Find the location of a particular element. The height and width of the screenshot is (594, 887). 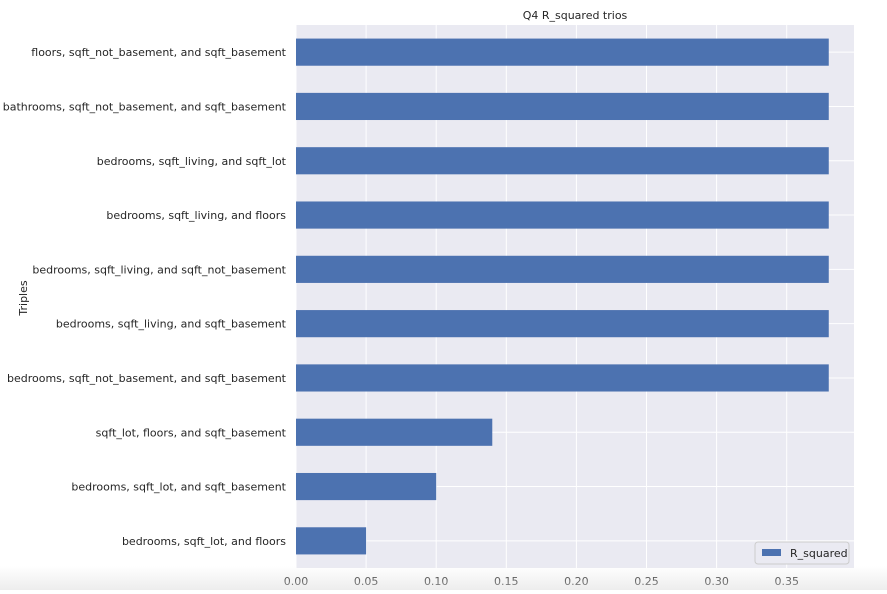

legend: R_squared is located at coordinates (802, 553).